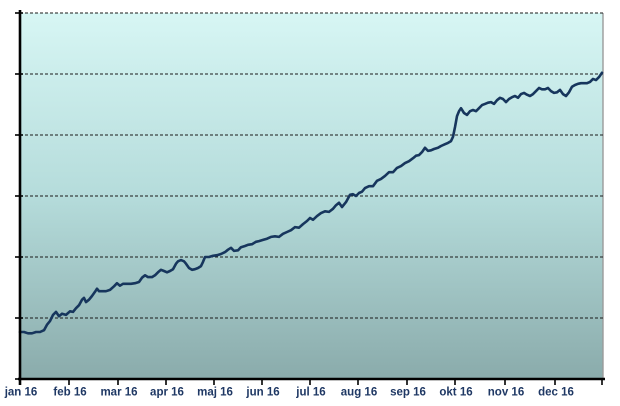 This screenshot has height=406, width=620. What do you see at coordinates (21, 393) in the screenshot?
I see `x-tick-label: jan 16` at bounding box center [21, 393].